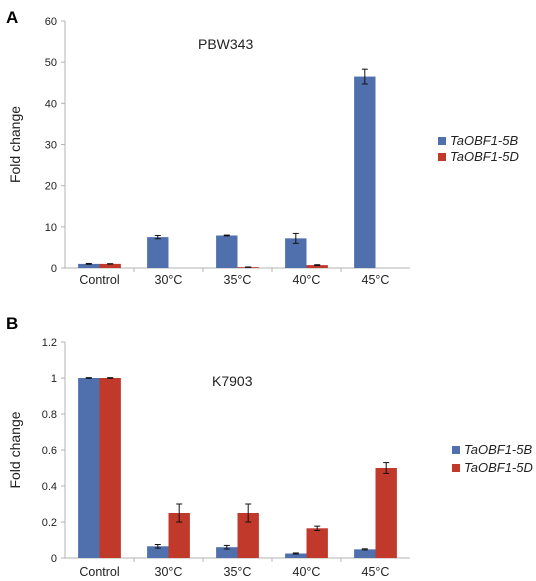 The width and height of the screenshot is (536, 581). What do you see at coordinates (49, 343) in the screenshot?
I see `y-tick-label: 1.2` at bounding box center [49, 343].